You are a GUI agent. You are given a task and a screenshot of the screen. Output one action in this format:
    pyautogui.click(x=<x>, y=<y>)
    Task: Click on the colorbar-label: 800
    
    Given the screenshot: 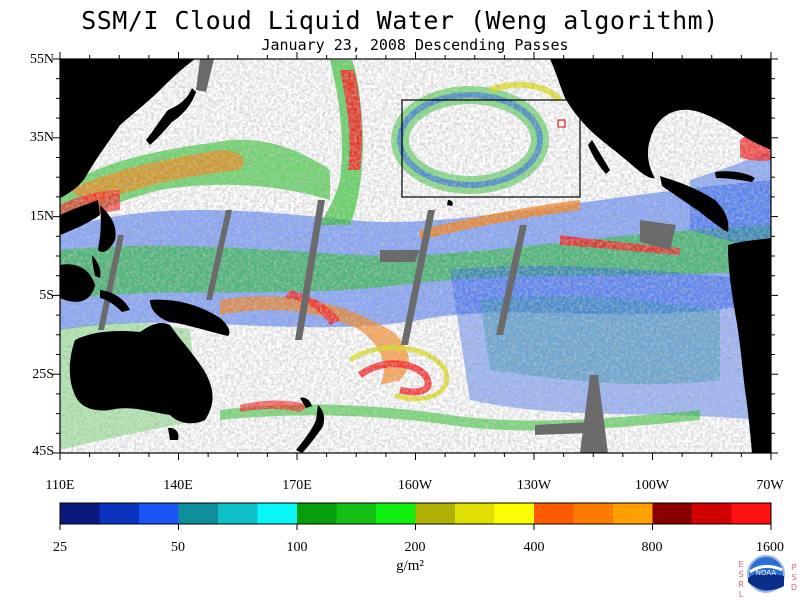 What is the action you would take?
    pyautogui.click(x=652, y=547)
    